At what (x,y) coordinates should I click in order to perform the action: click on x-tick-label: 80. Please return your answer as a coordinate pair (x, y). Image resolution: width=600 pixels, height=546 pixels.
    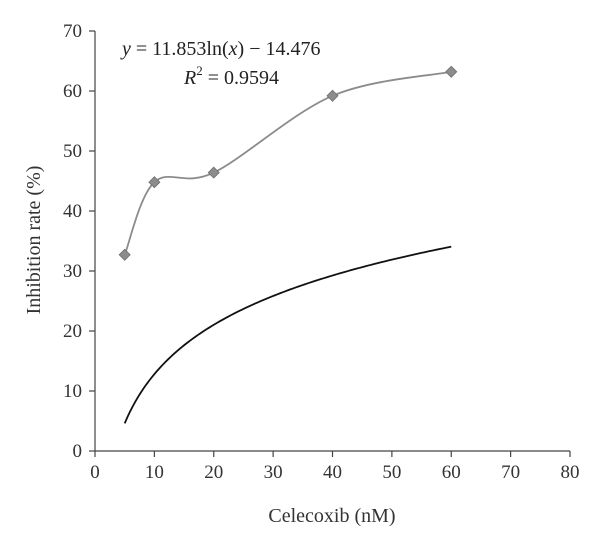
    Looking at the image, I should click on (570, 472).